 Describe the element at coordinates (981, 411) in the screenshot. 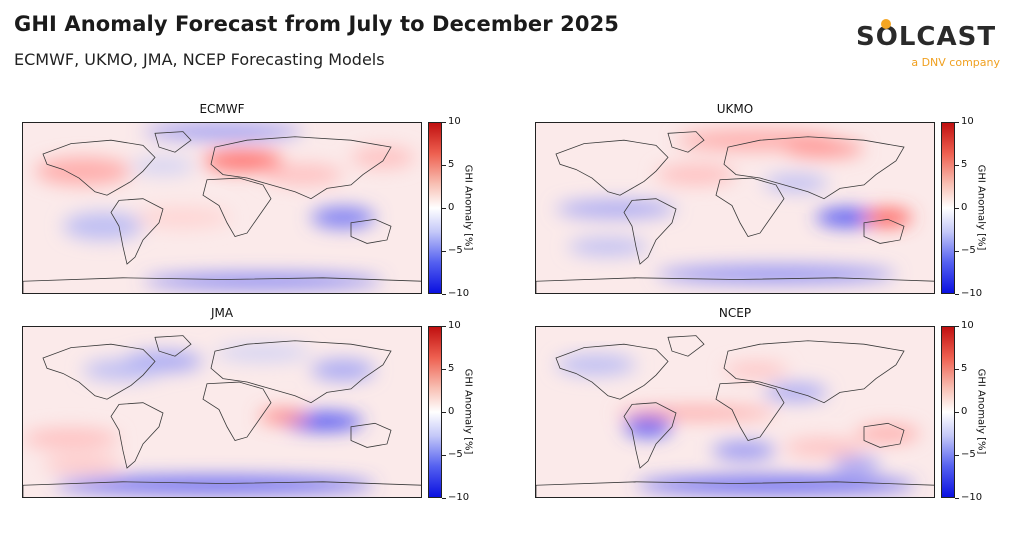

I see `colorbar-label-ncep: GHI Anomaly [%]` at that location.